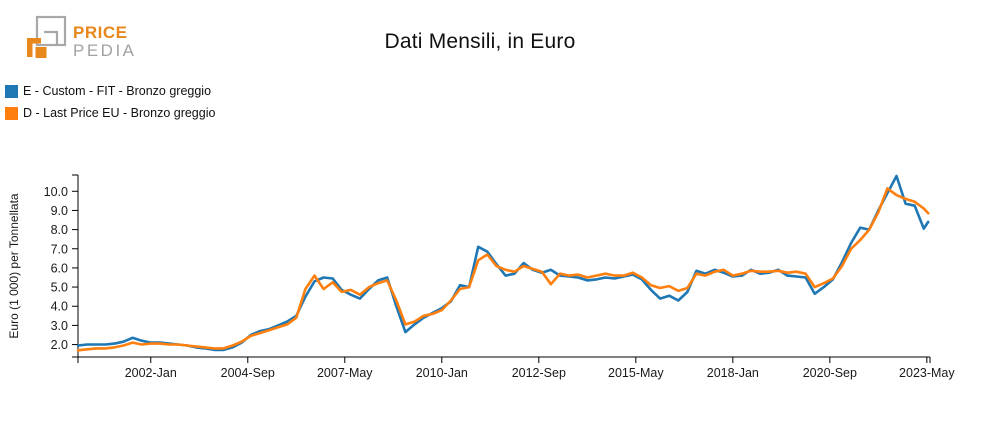 This screenshot has height=430, width=985. I want to click on pricepedia-logo-text: PRICE PEDIA, so click(105, 35).